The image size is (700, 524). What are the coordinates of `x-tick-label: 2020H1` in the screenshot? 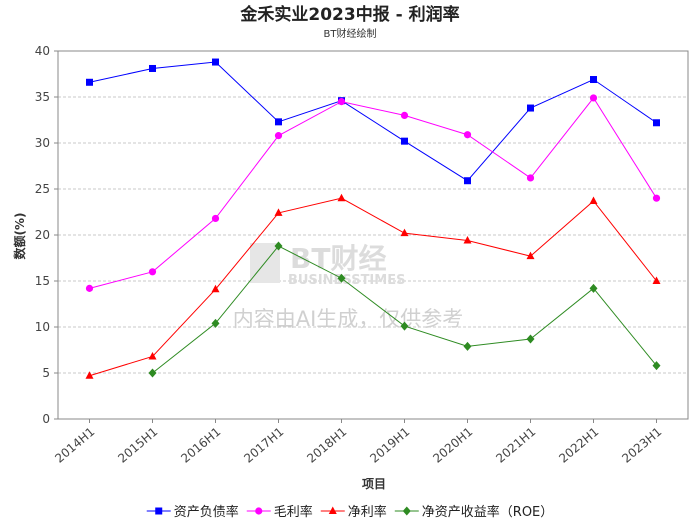 It's located at (452, 445).